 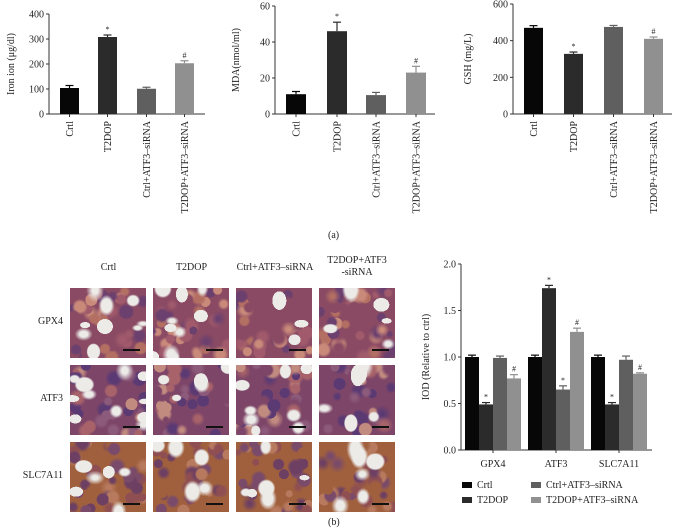 I want to click on histology-image-atf3-col3, so click(x=274, y=400).